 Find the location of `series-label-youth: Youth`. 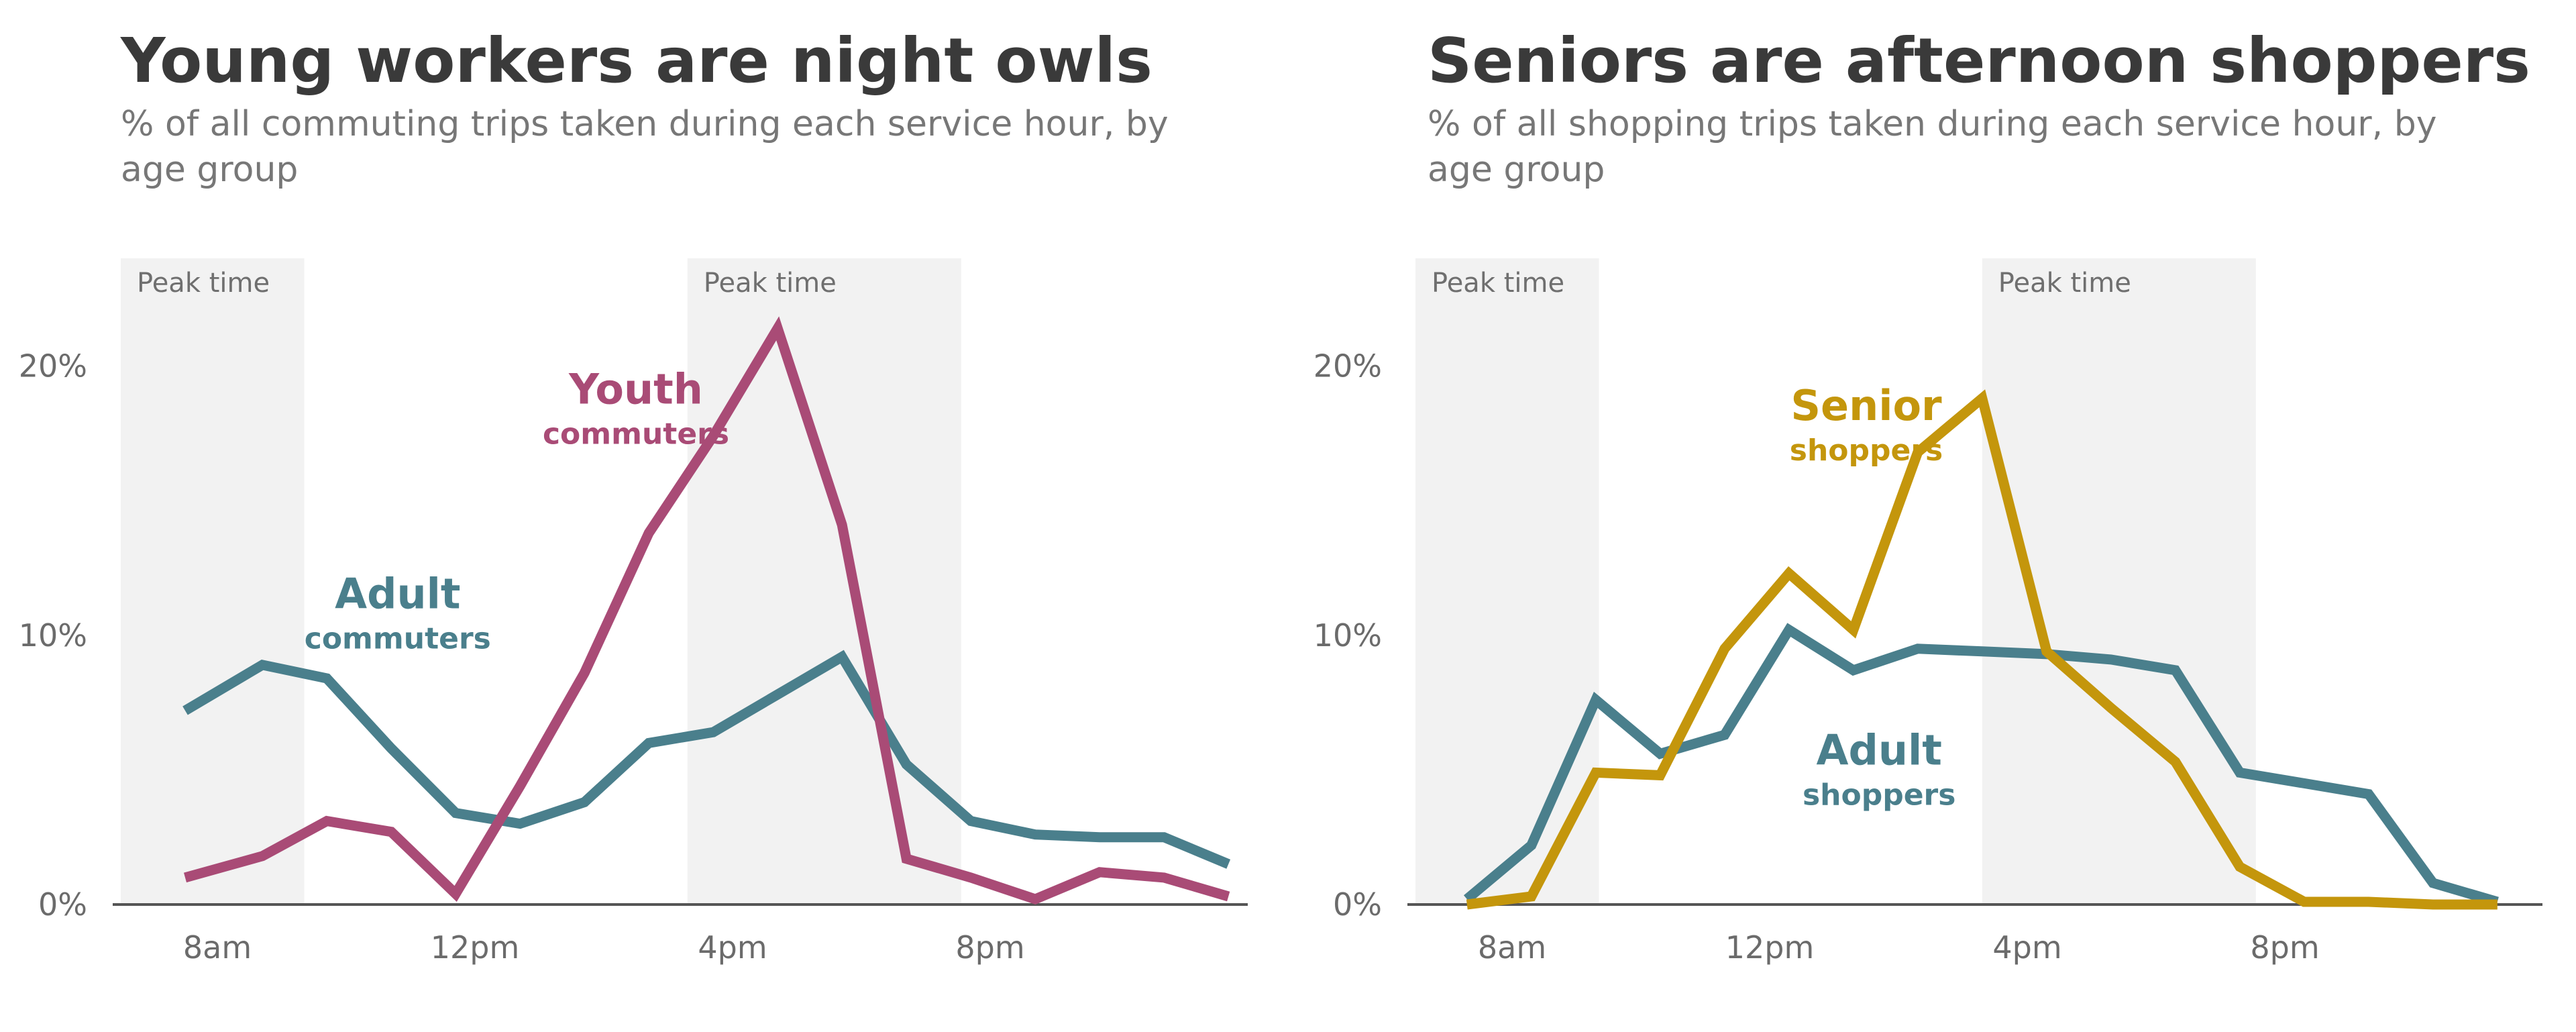

series-label-youth: Youth is located at coordinates (635, 389).